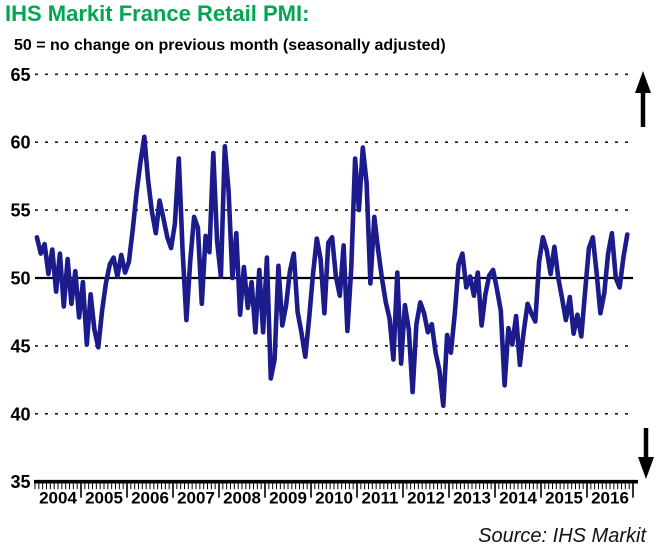 The height and width of the screenshot is (557, 660). Describe the element at coordinates (104, 498) in the screenshot. I see `x-tick-label: 2005` at that location.